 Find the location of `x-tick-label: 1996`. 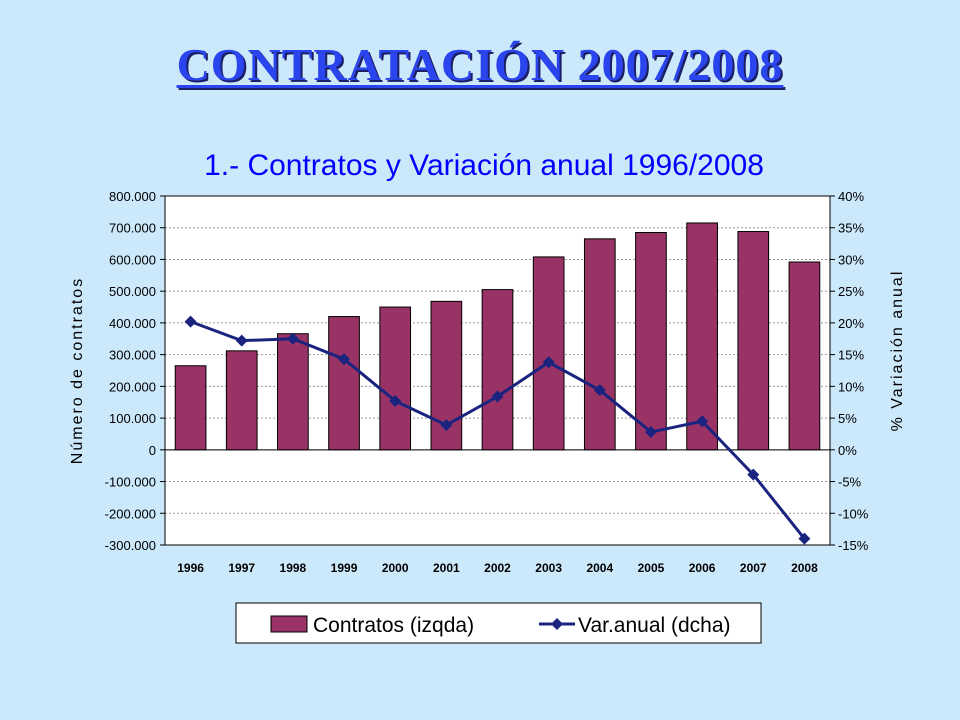

x-tick-label: 1996 is located at coordinates (190, 568).